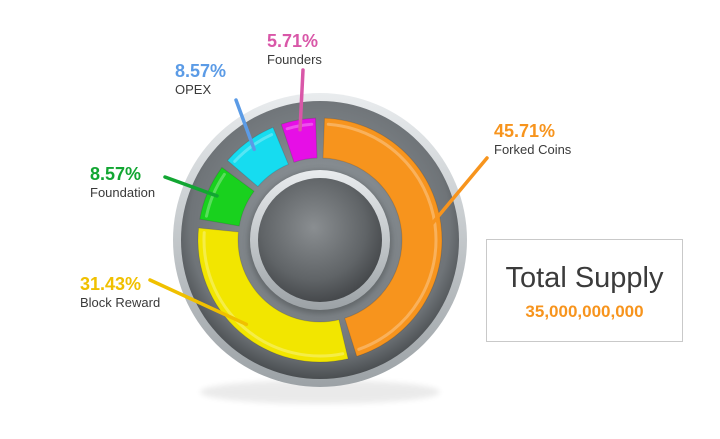 Image resolution: width=720 pixels, height=439 pixels. What do you see at coordinates (122, 192) in the screenshot?
I see `category-label-foundation: Foundation` at bounding box center [122, 192].